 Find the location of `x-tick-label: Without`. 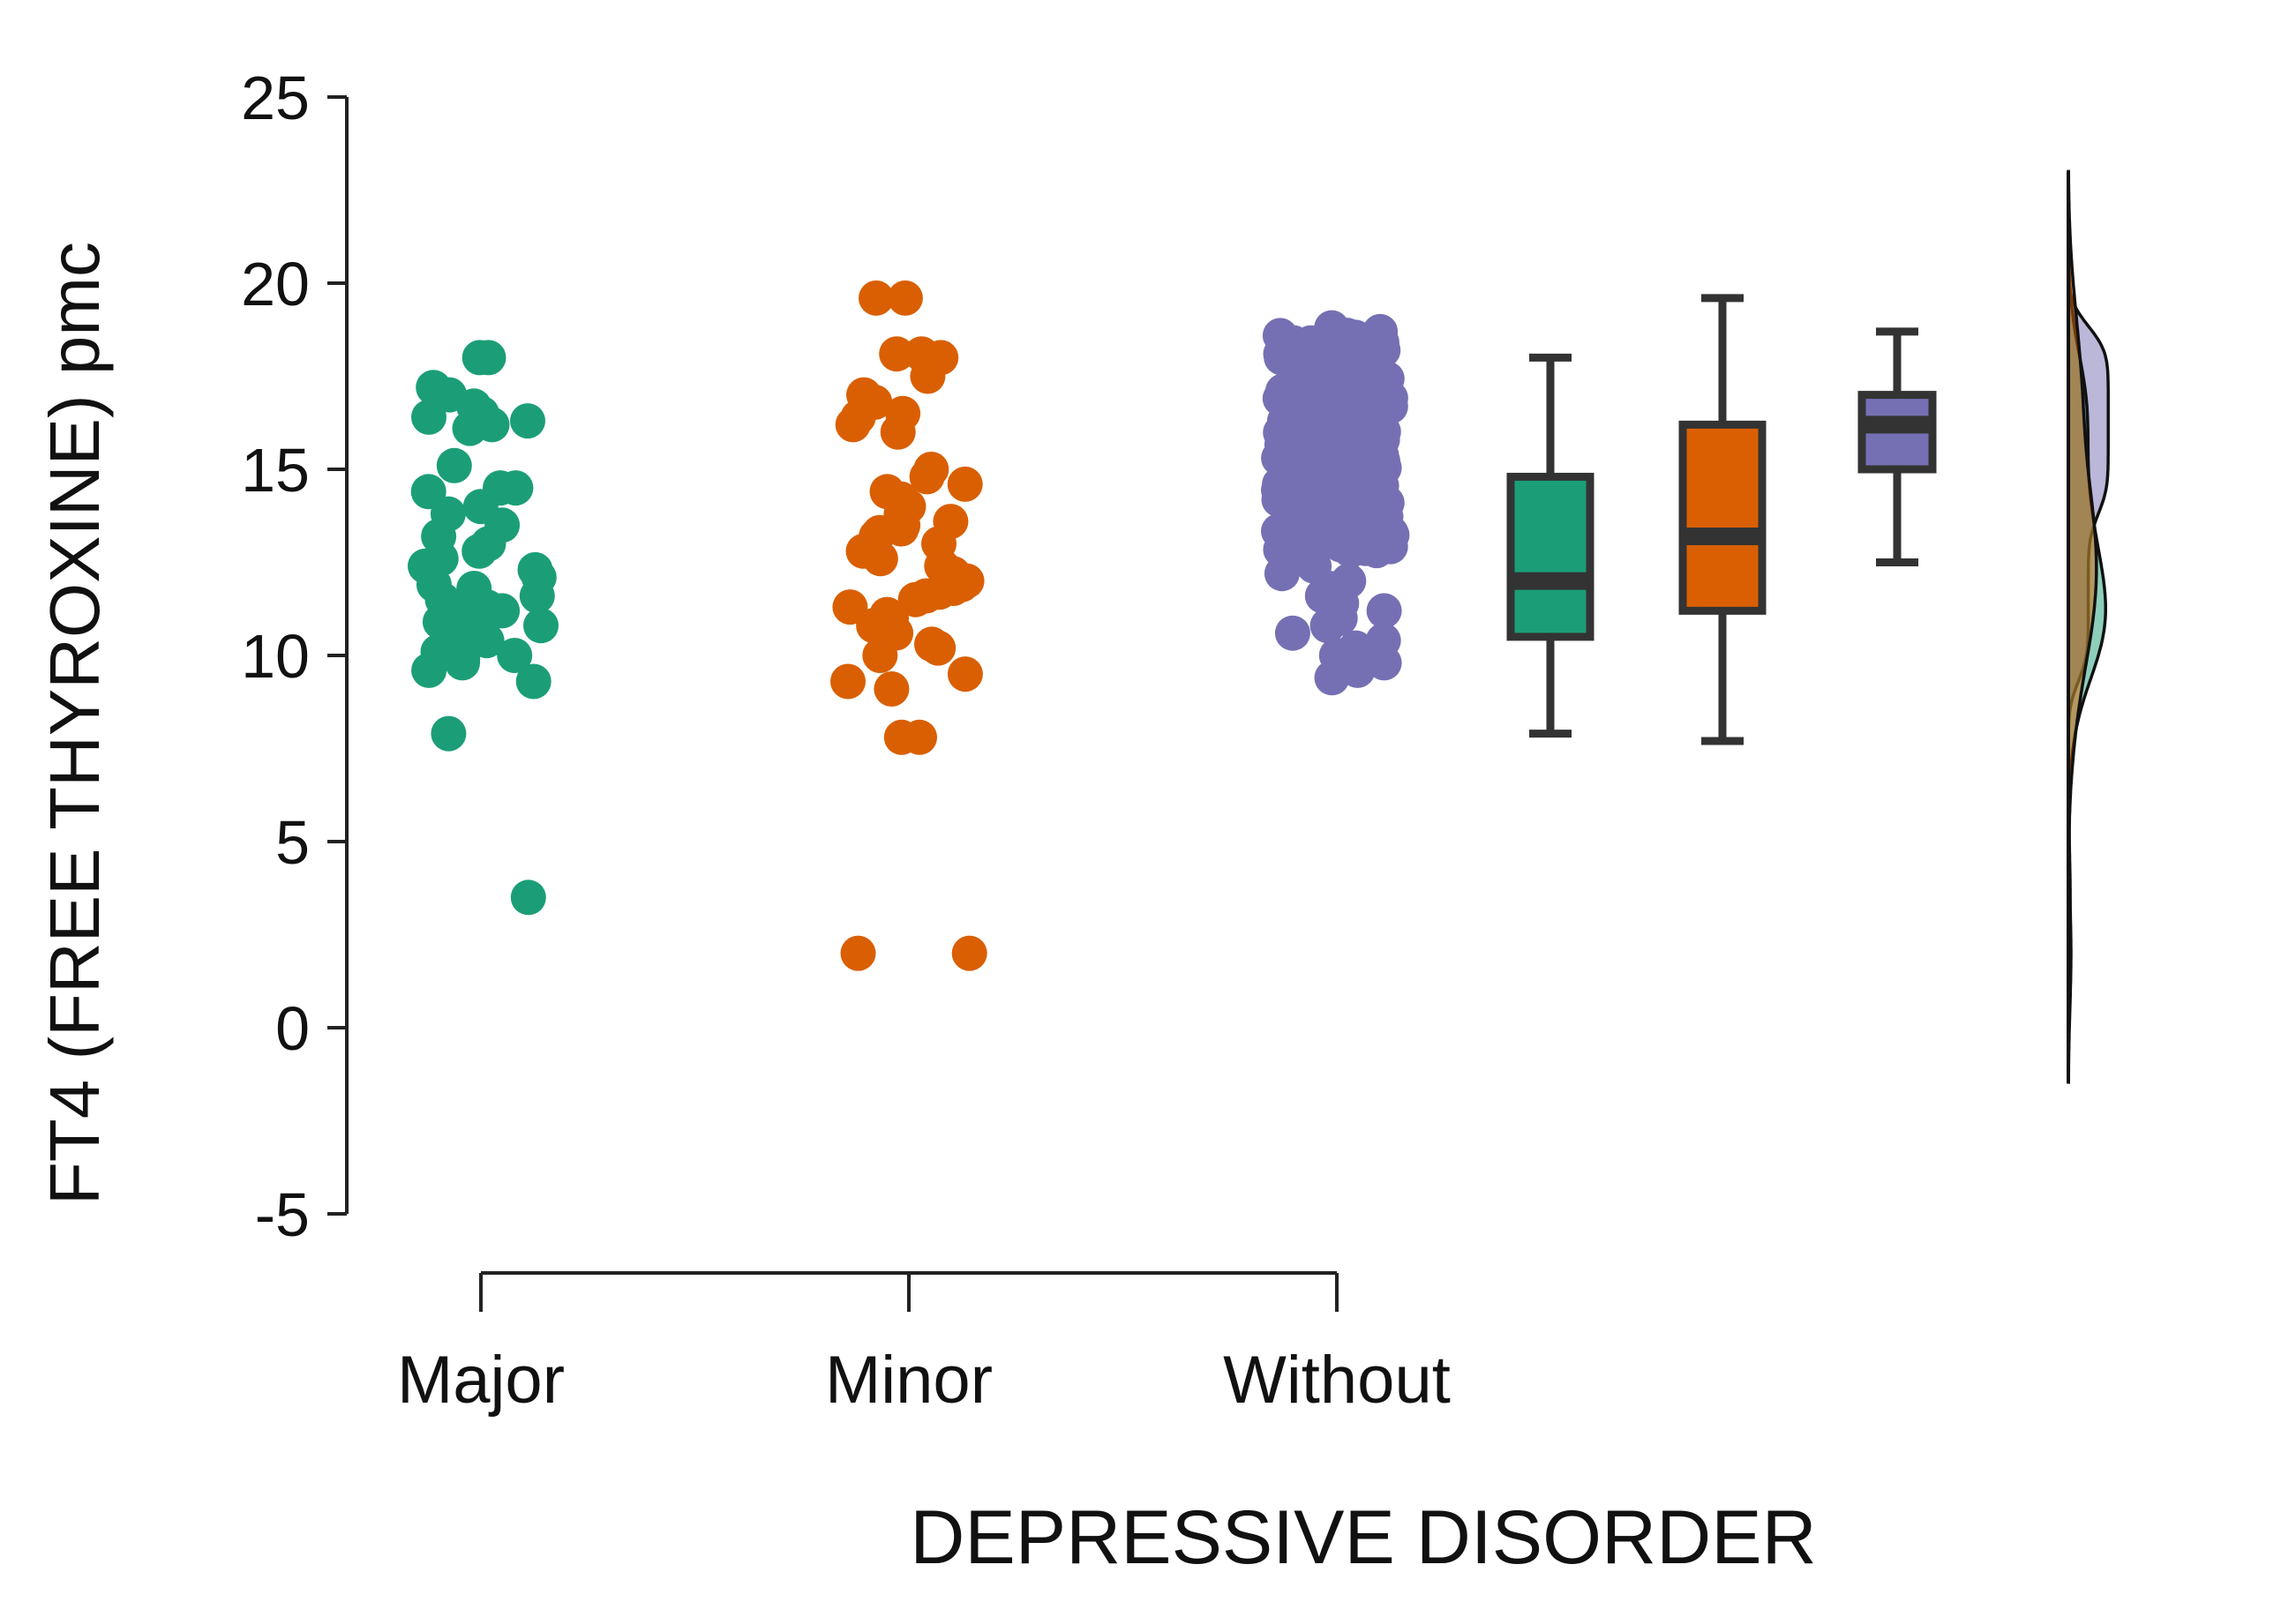

x-tick-label: Without is located at coordinates (1337, 1380).